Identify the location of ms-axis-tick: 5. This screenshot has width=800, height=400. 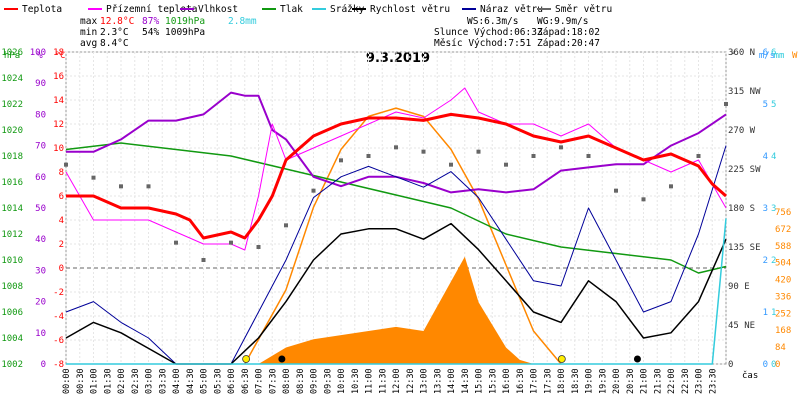
(765, 105).